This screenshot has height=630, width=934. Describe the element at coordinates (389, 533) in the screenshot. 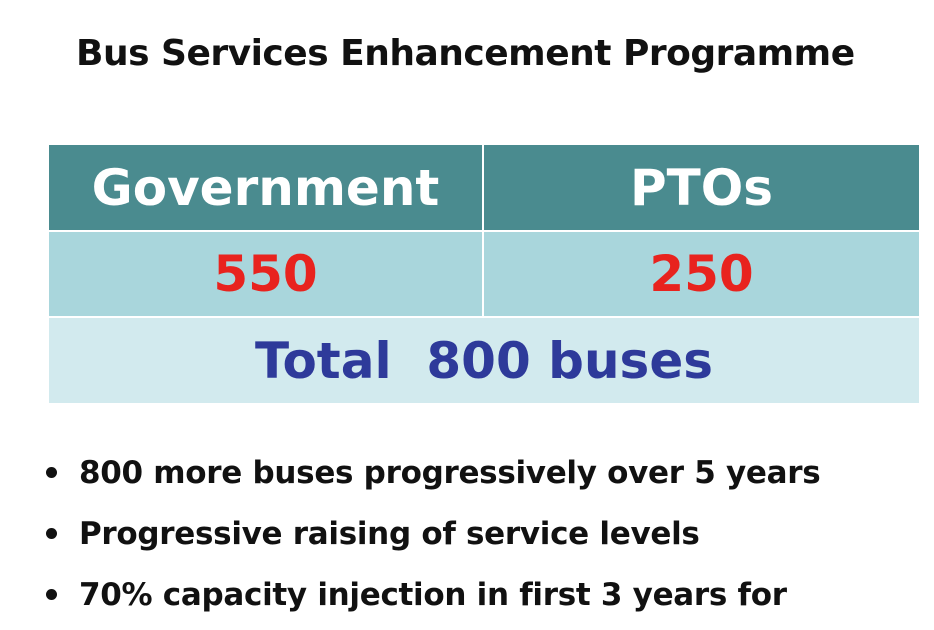

I see `bullet-text: Progressive raising of service levels` at that location.